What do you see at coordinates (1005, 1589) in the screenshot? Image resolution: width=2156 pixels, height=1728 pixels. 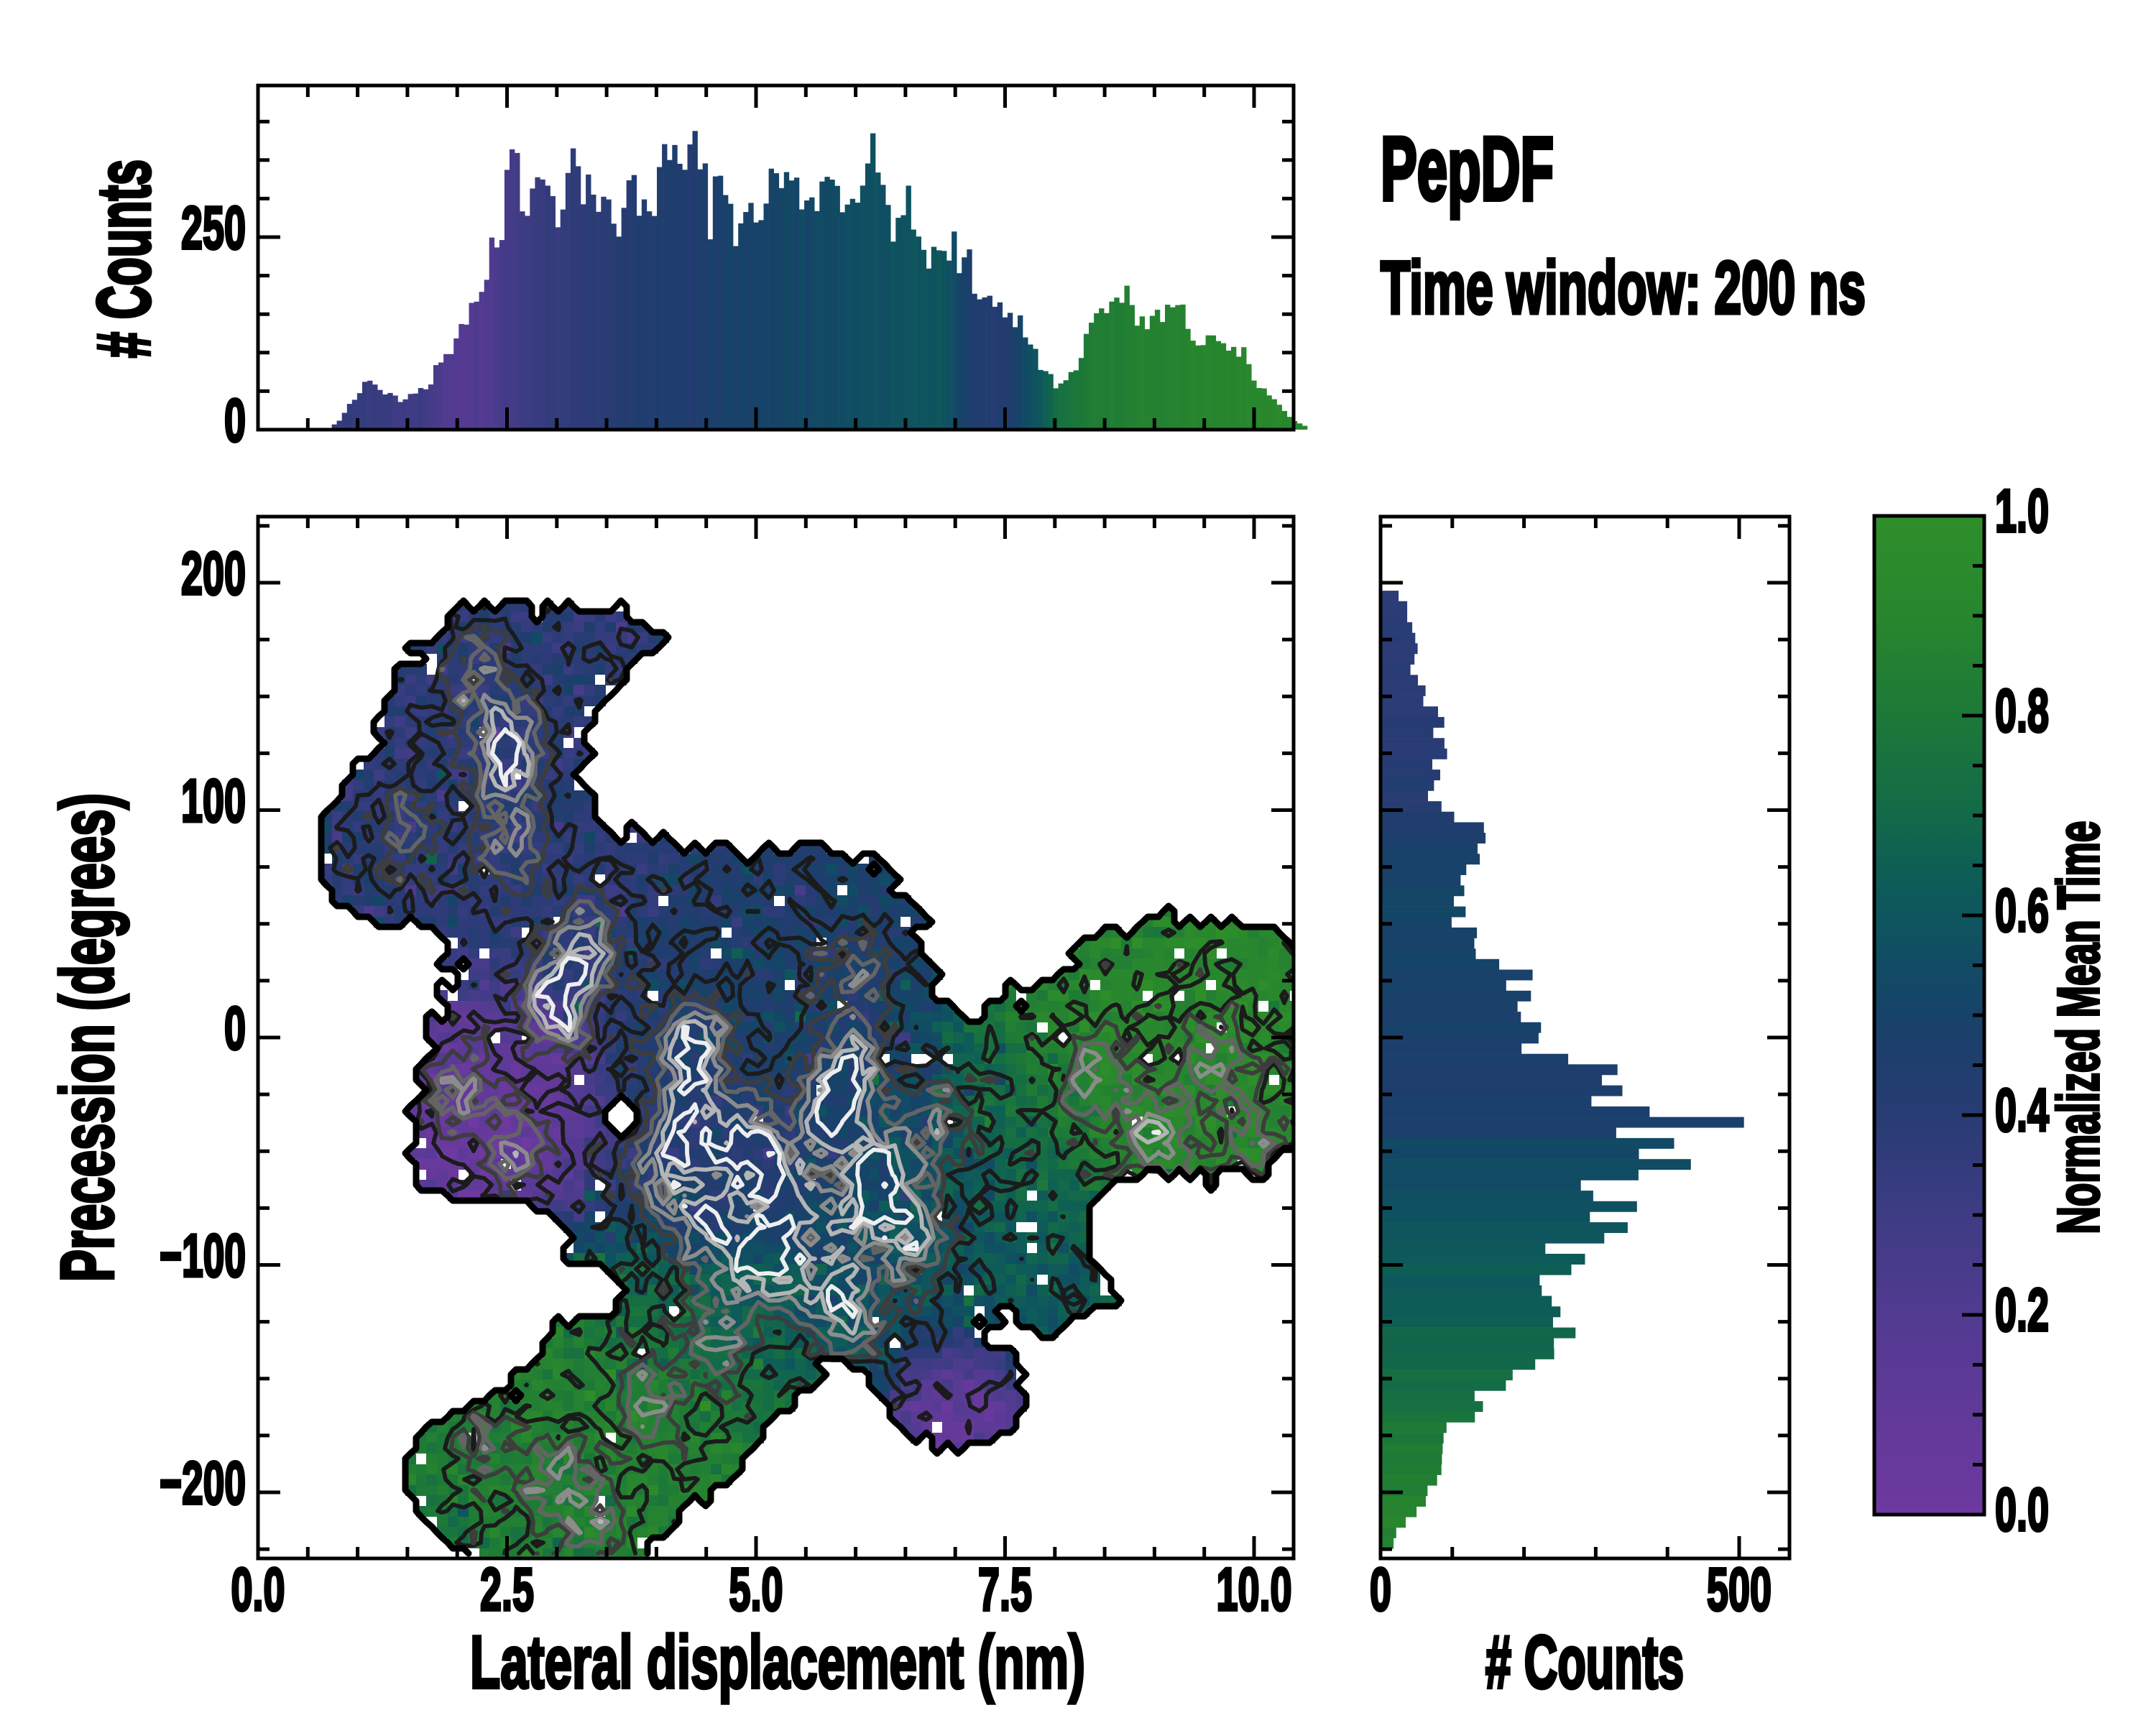 I see `svg-text: 7.5` at bounding box center [1005, 1589].